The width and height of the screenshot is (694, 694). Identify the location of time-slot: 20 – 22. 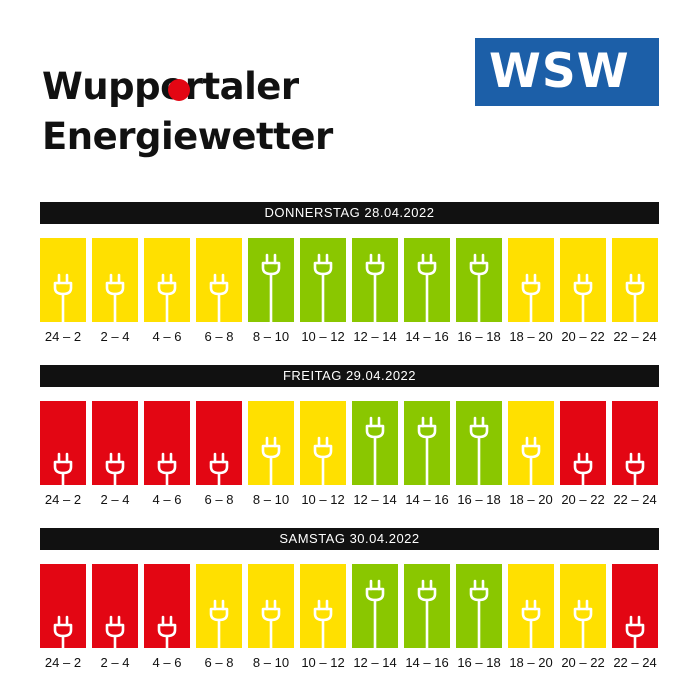
(583, 457).